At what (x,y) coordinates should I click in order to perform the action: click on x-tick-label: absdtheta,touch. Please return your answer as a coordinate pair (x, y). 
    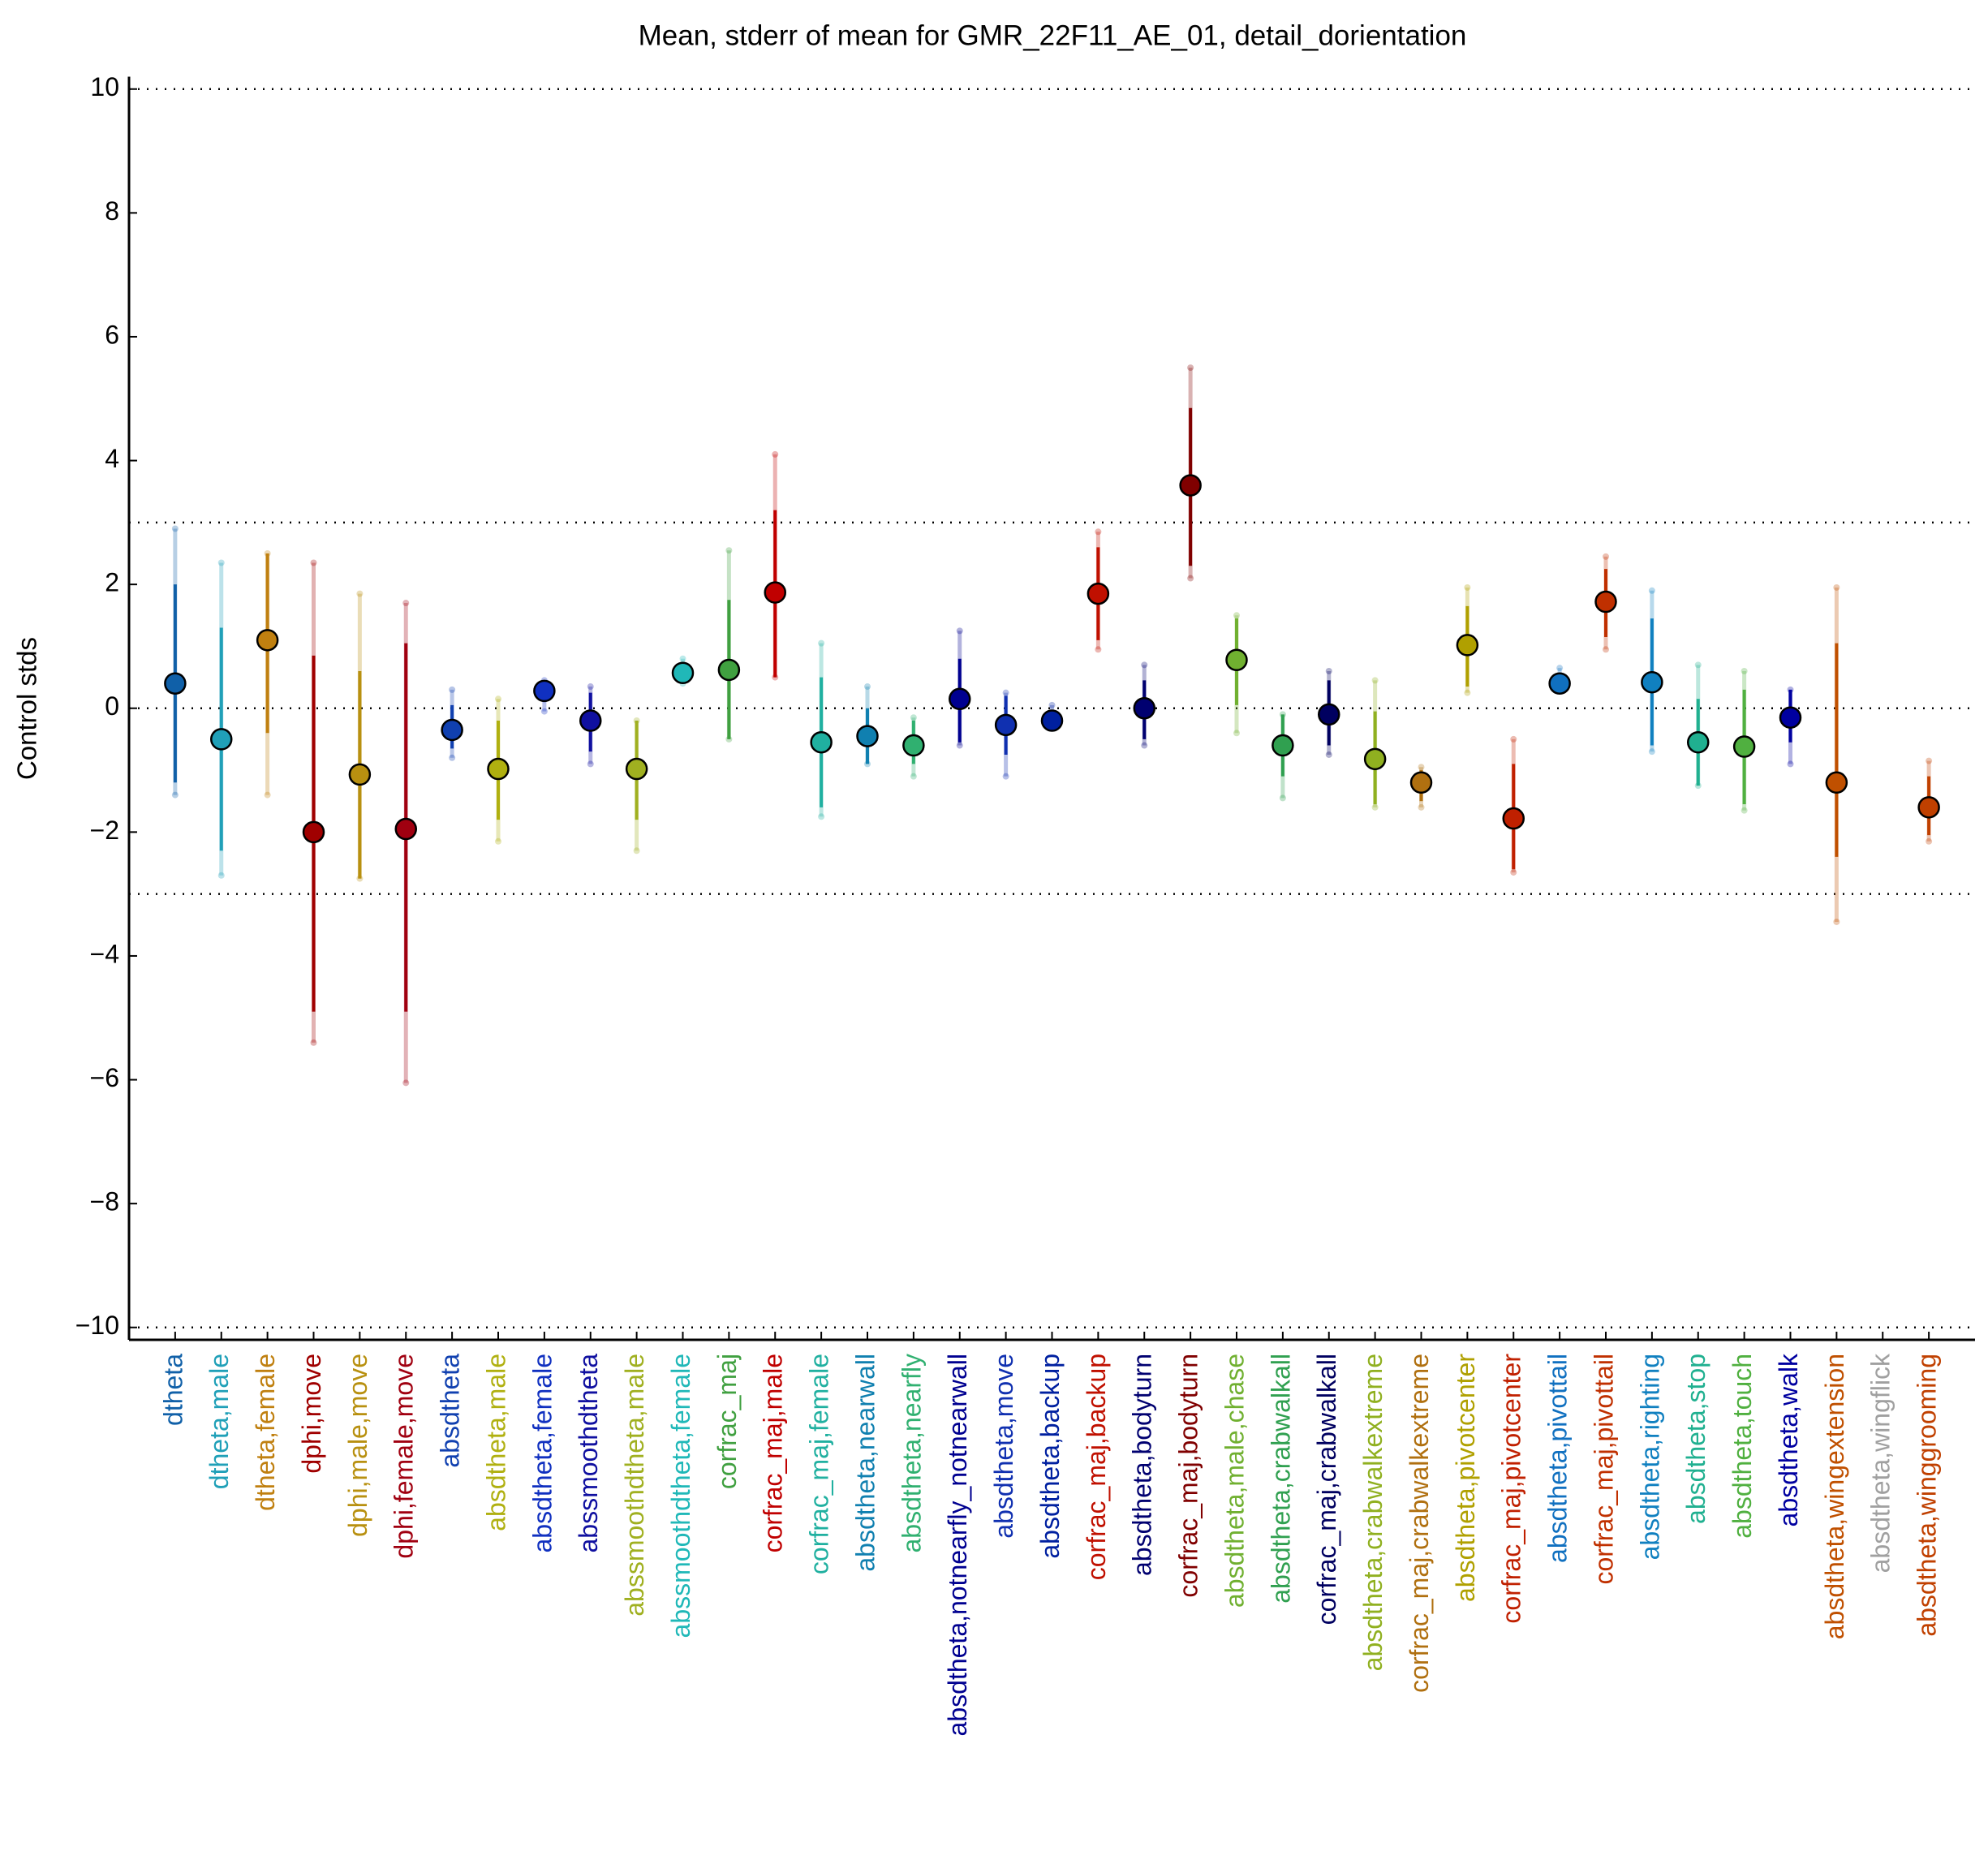
    Looking at the image, I should click on (1742, 1446).